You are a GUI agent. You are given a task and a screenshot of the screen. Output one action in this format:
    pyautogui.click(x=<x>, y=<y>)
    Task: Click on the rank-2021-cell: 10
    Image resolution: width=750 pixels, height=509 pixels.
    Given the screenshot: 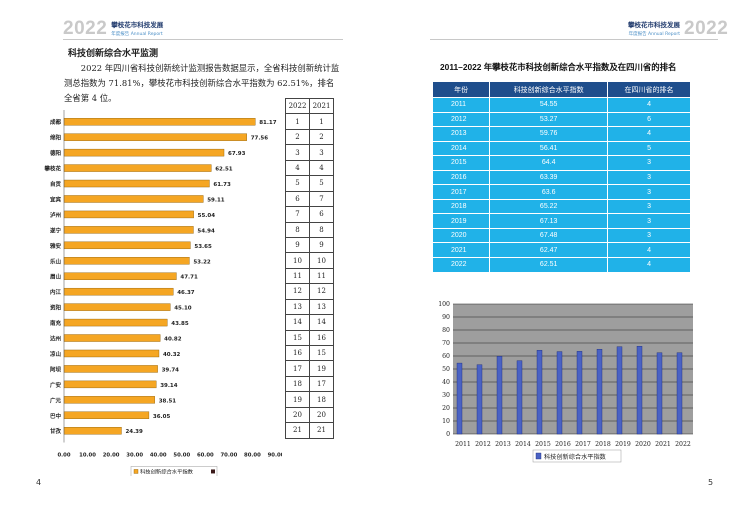 What is the action you would take?
    pyautogui.click(x=321, y=260)
    